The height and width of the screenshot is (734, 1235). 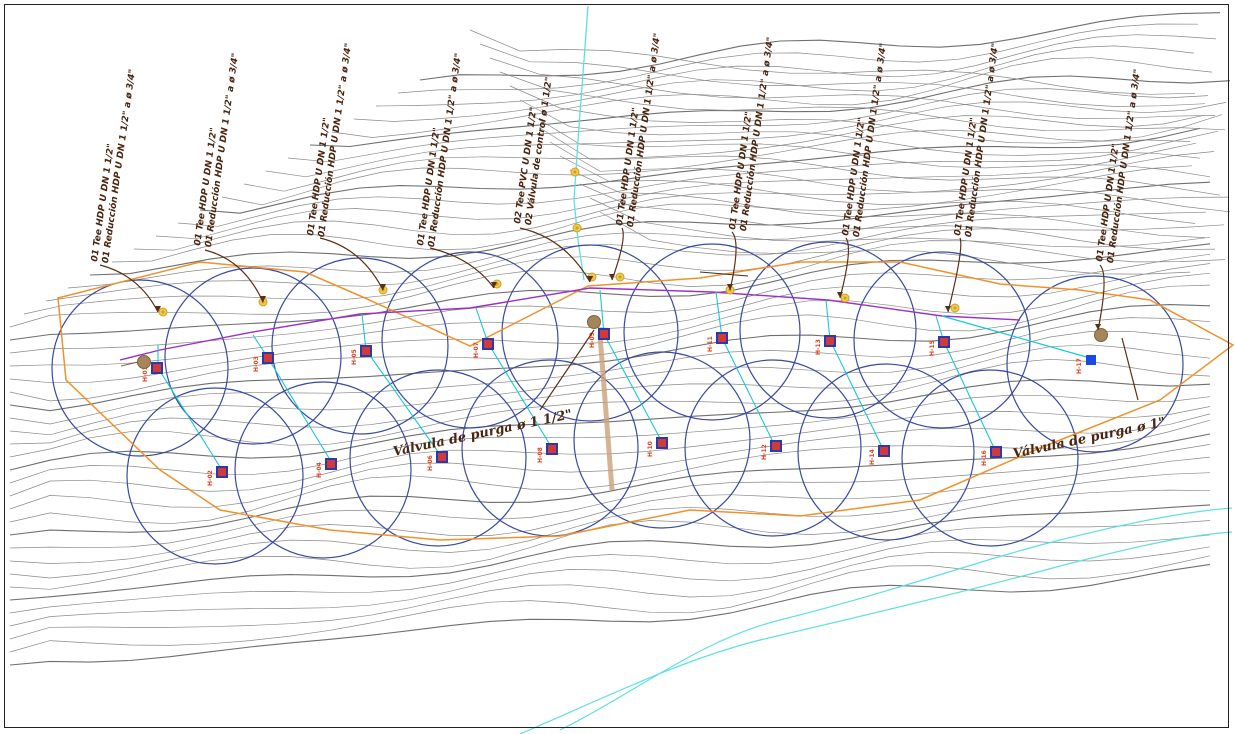 I want to click on hydrant-marker: H-08, so click(x=547, y=453).